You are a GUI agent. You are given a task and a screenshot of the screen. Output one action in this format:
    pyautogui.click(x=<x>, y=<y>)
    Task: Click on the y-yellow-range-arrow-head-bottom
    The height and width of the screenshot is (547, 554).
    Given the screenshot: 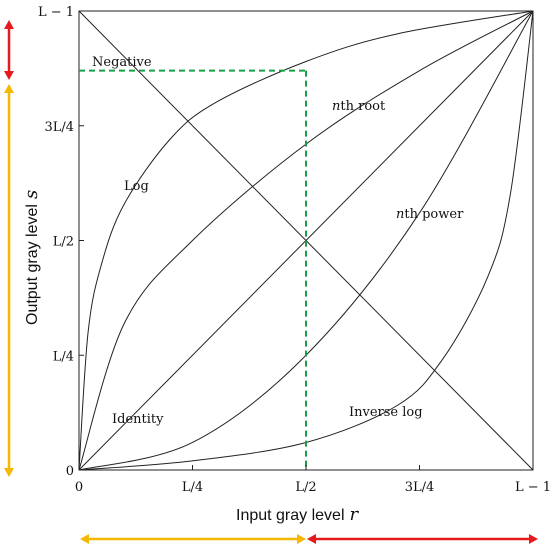 What is the action you would take?
    pyautogui.click(x=9, y=472)
    